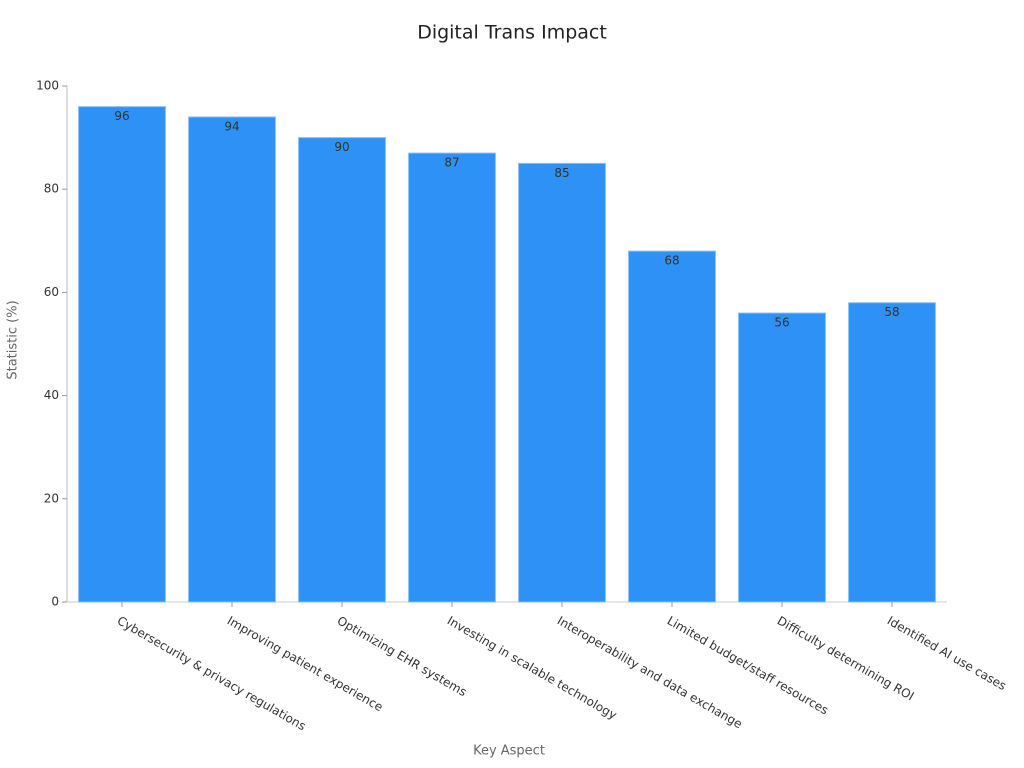 This screenshot has width=1024, height=768. Describe the element at coordinates (121, 116) in the screenshot. I see `data-label: 96` at that location.